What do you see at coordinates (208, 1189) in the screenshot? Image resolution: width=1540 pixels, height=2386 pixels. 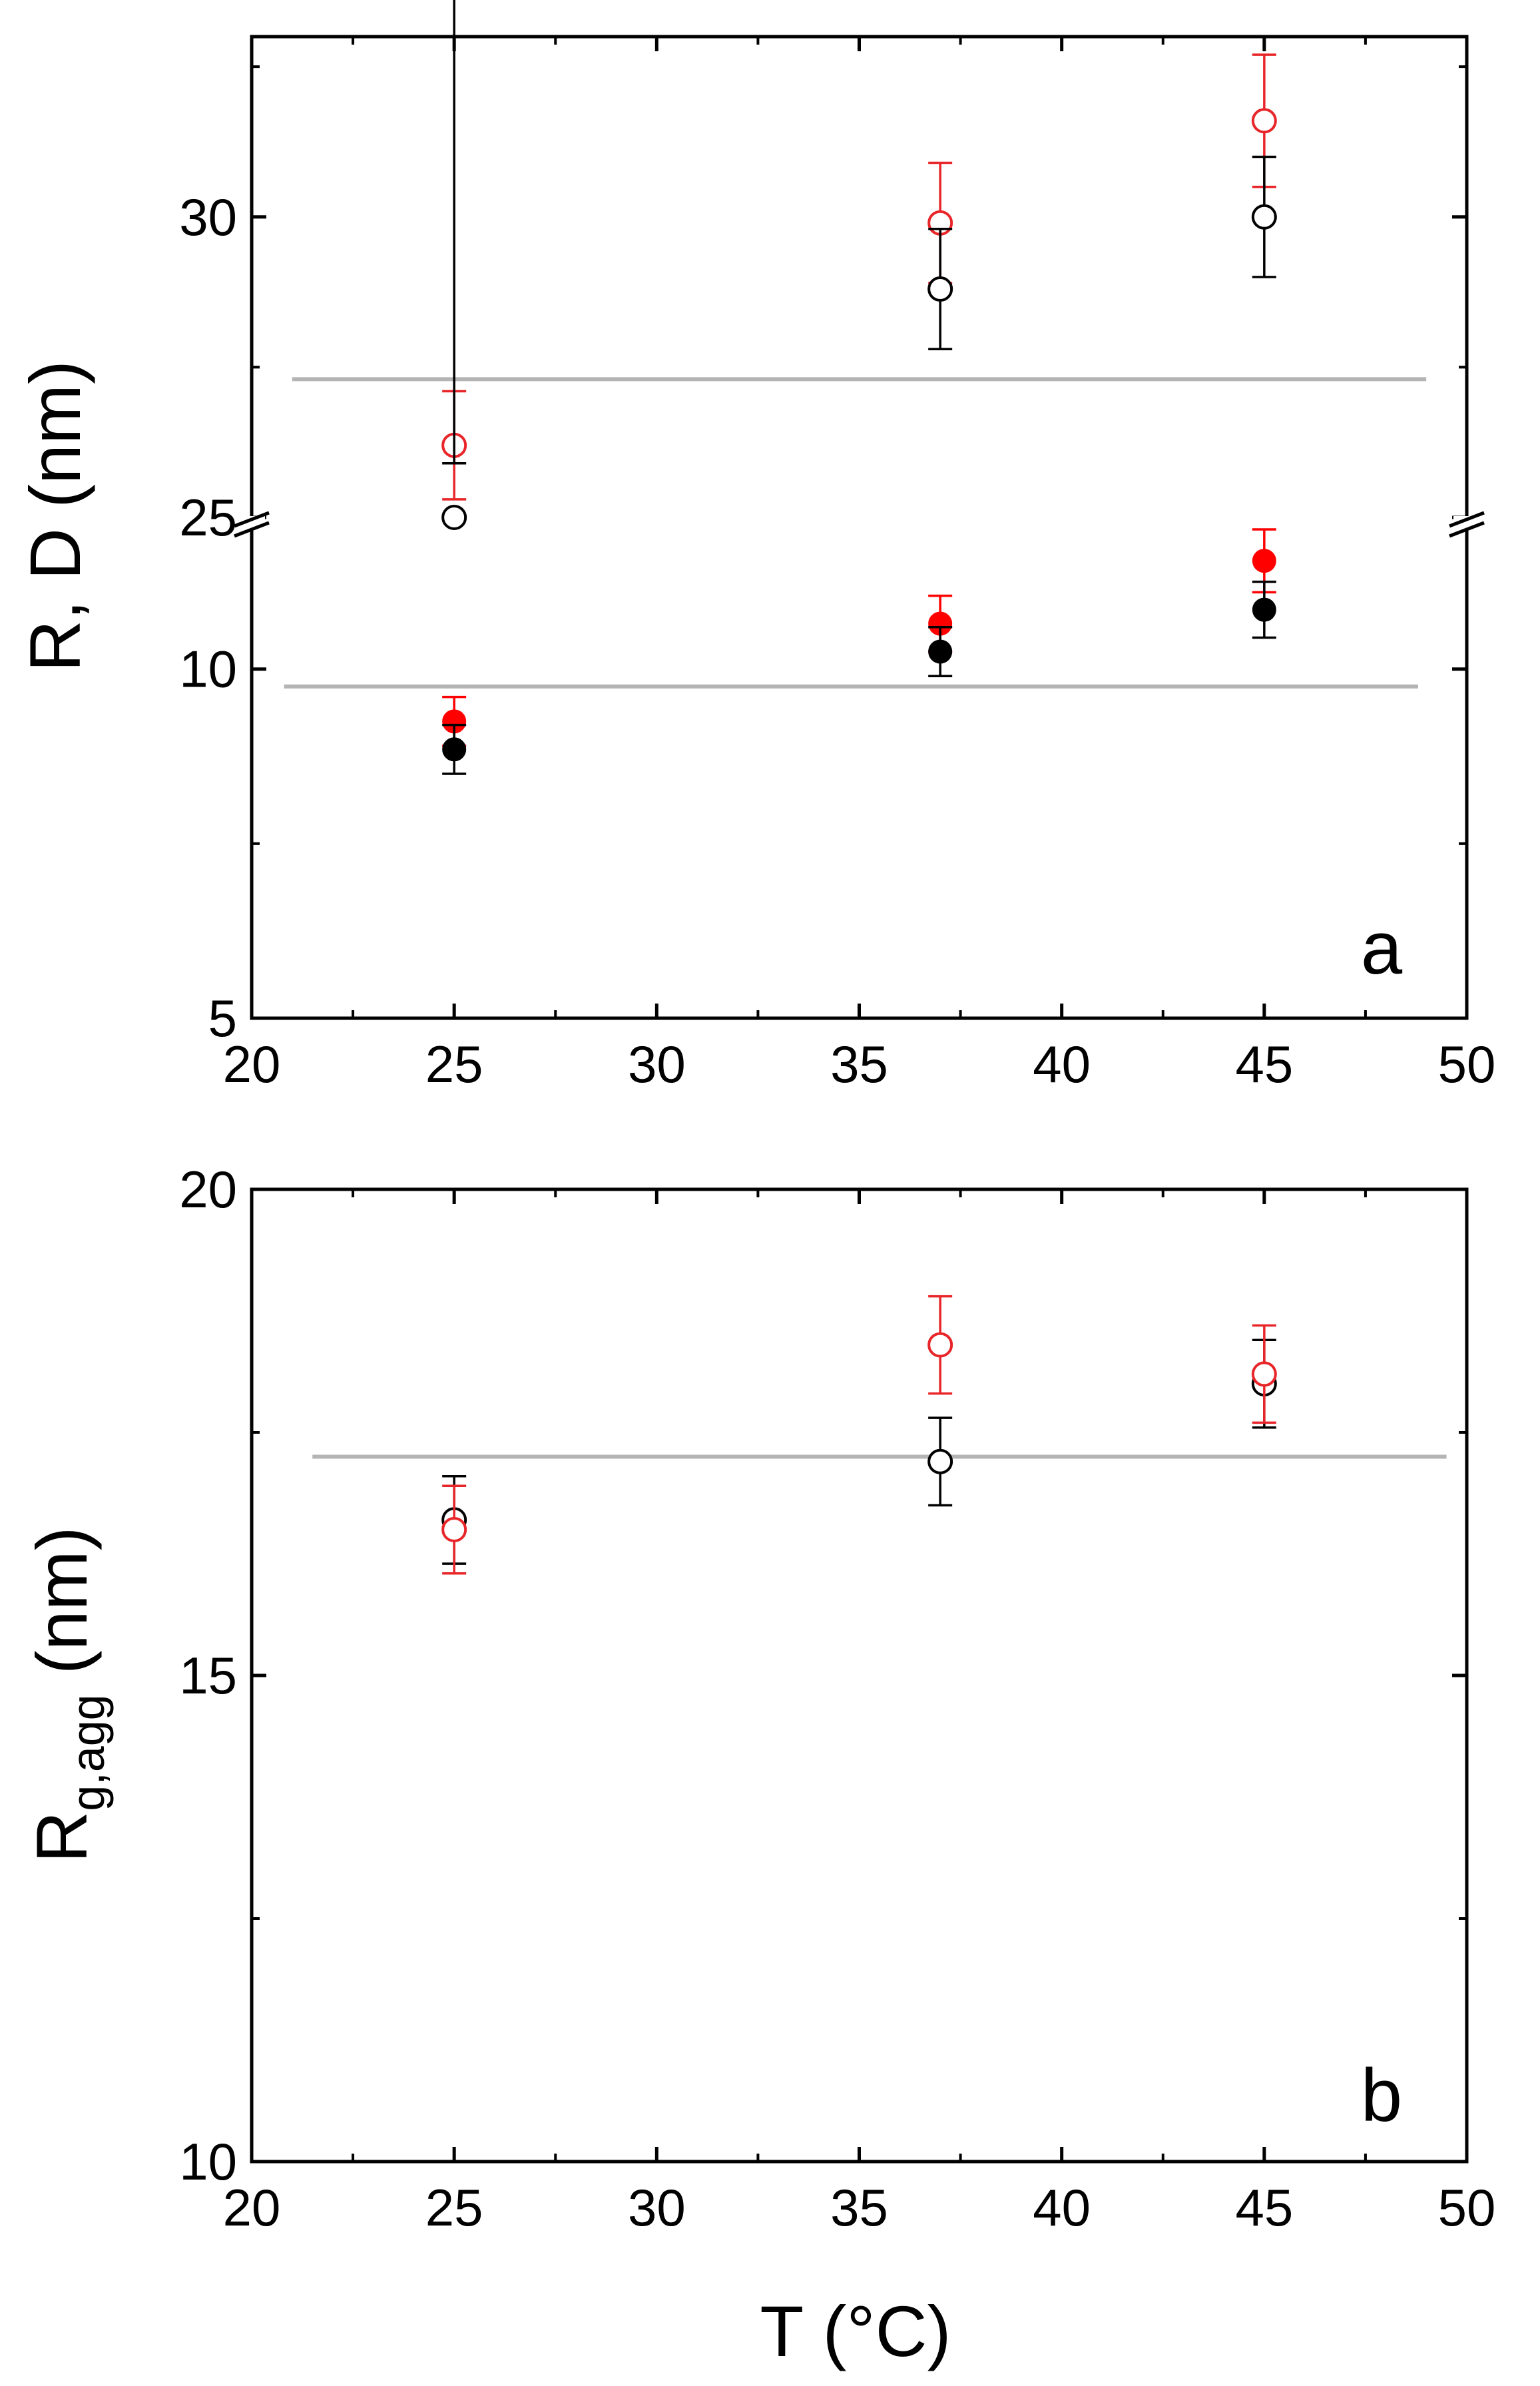 I see `y-tick-label: 20` at bounding box center [208, 1189].